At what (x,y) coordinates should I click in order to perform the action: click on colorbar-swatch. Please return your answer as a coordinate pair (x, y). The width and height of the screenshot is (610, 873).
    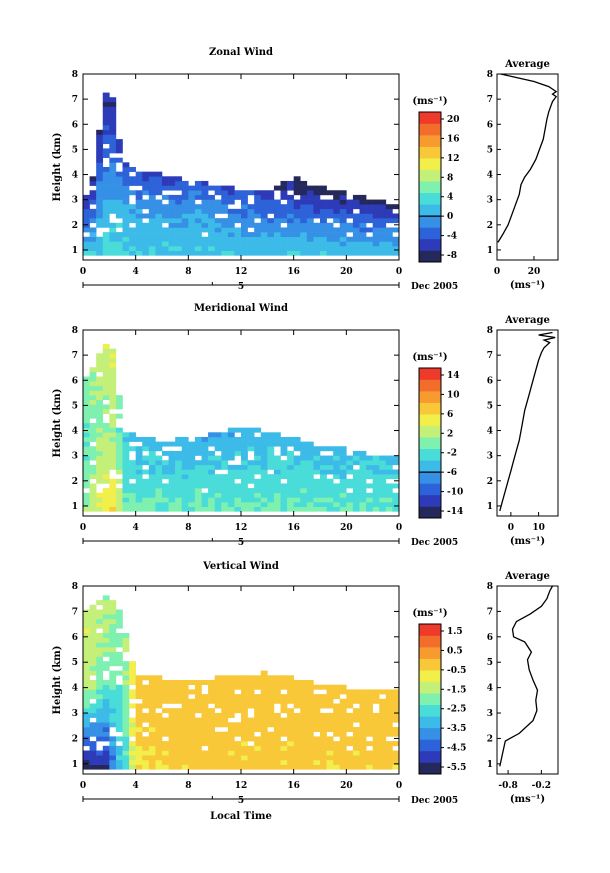
    Looking at the image, I should click on (430, 687).